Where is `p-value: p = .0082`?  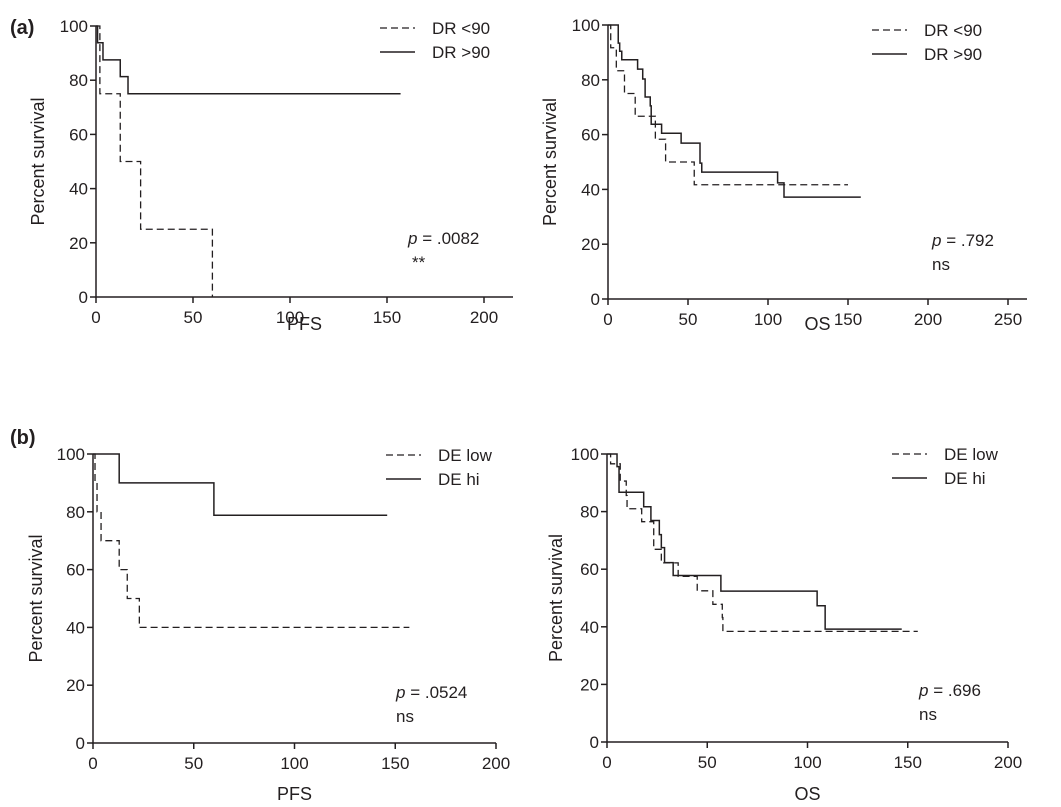
p-value: p = .0082 is located at coordinates (443, 238).